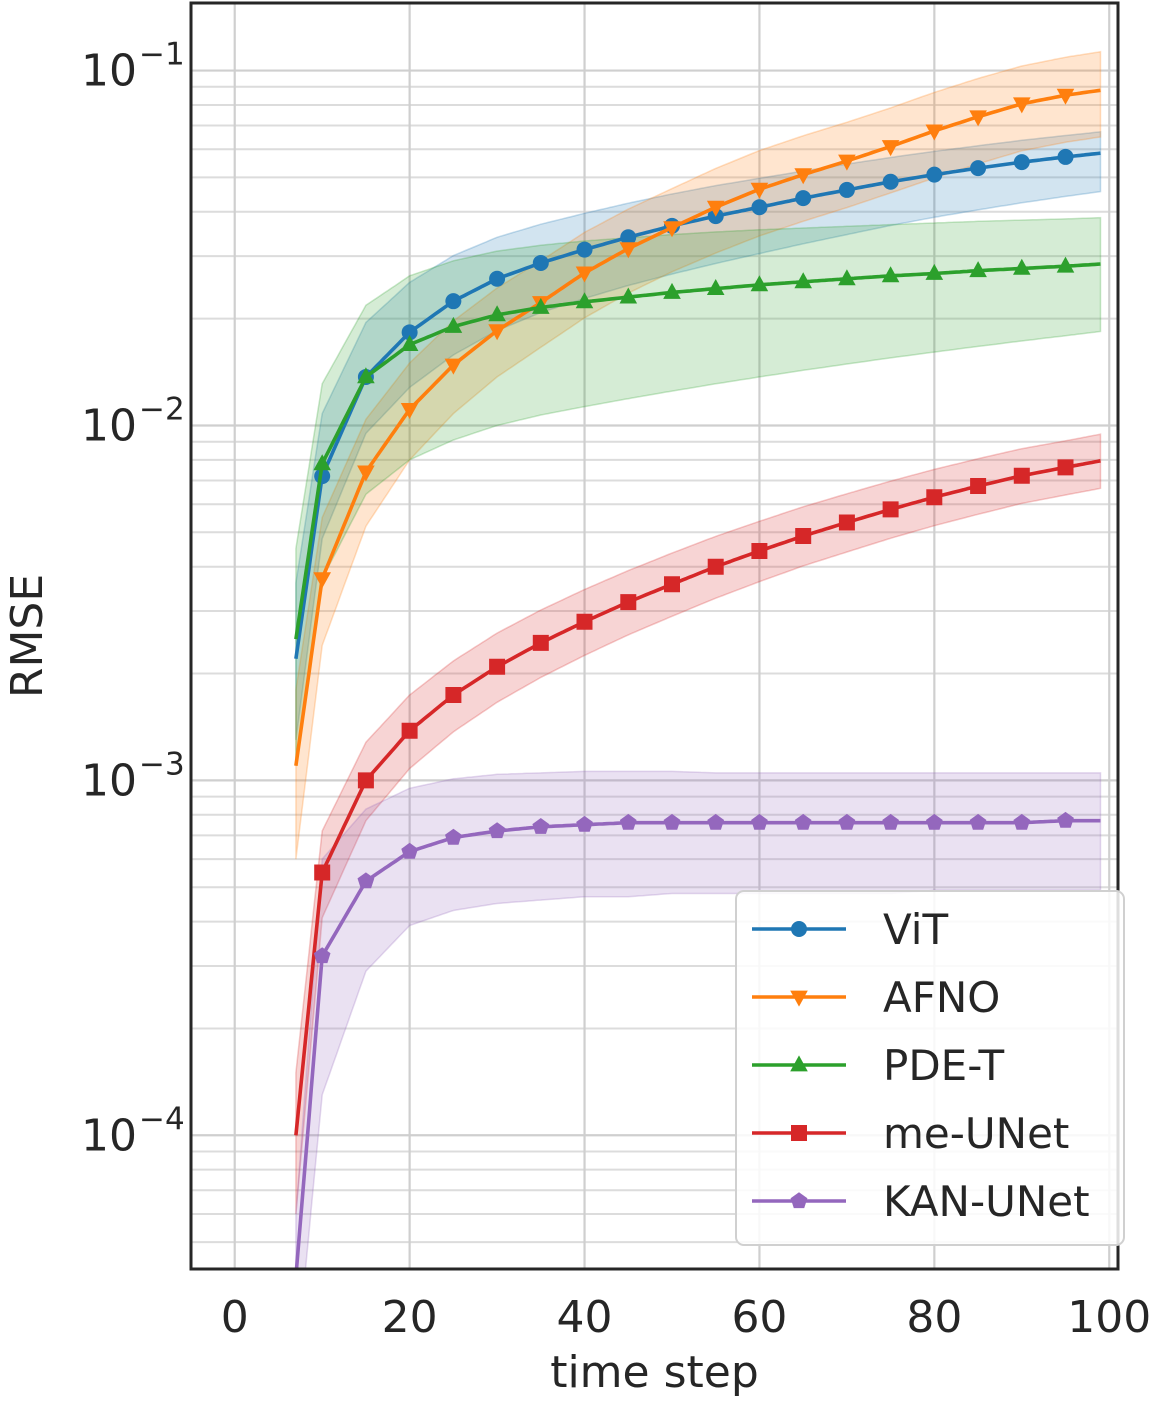 The height and width of the screenshot is (1405, 1158). Describe the element at coordinates (162, 764) in the screenshot. I see `y-tick-exponent: −3` at that location.